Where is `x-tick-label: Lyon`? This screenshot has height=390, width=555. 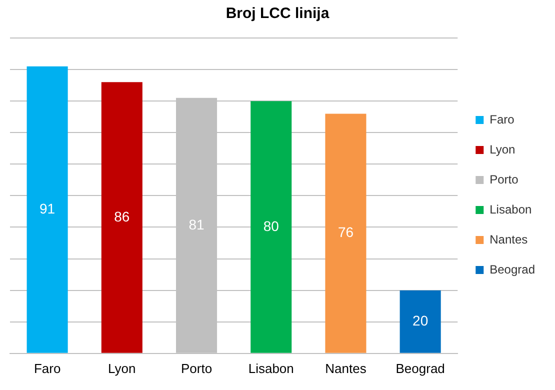 x-tick-label: Lyon is located at coordinates (122, 368).